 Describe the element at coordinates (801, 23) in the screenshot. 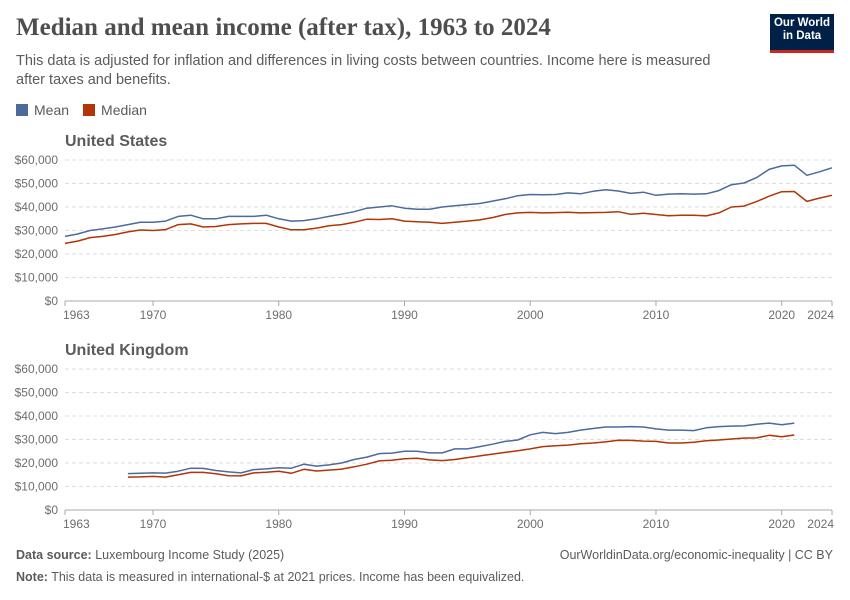

I see `logo-line-1: Our World` at that location.